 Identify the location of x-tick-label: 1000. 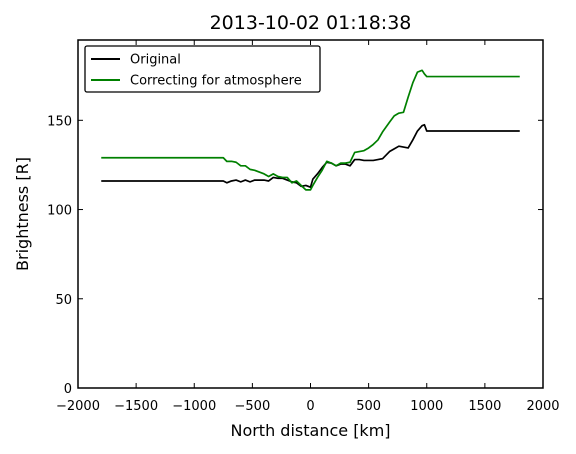
(426, 406).